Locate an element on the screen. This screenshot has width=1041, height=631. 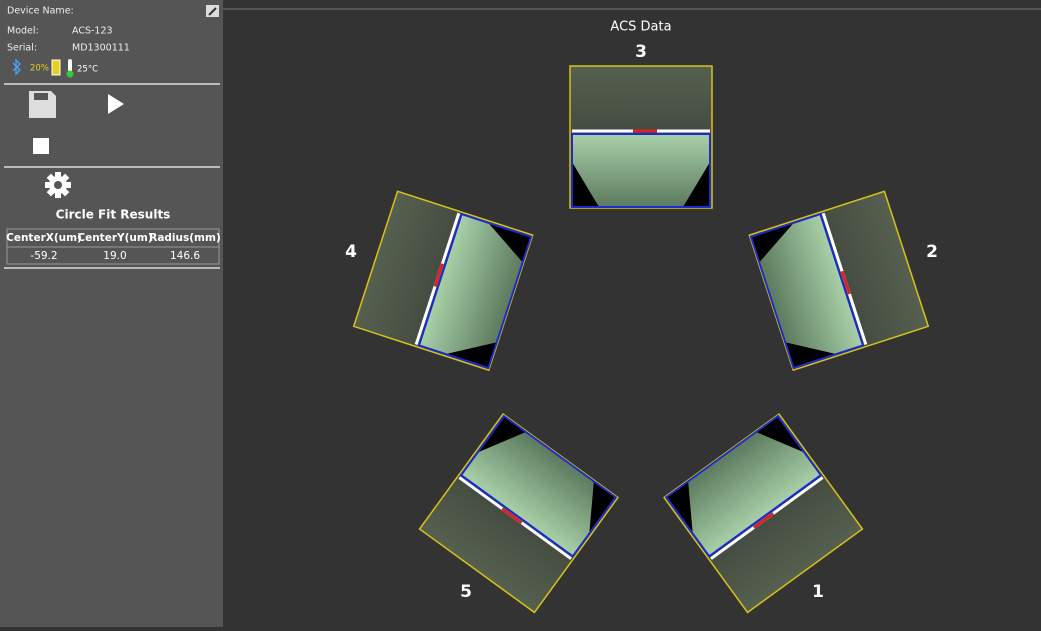
settings-button is located at coordinates (58, 185).